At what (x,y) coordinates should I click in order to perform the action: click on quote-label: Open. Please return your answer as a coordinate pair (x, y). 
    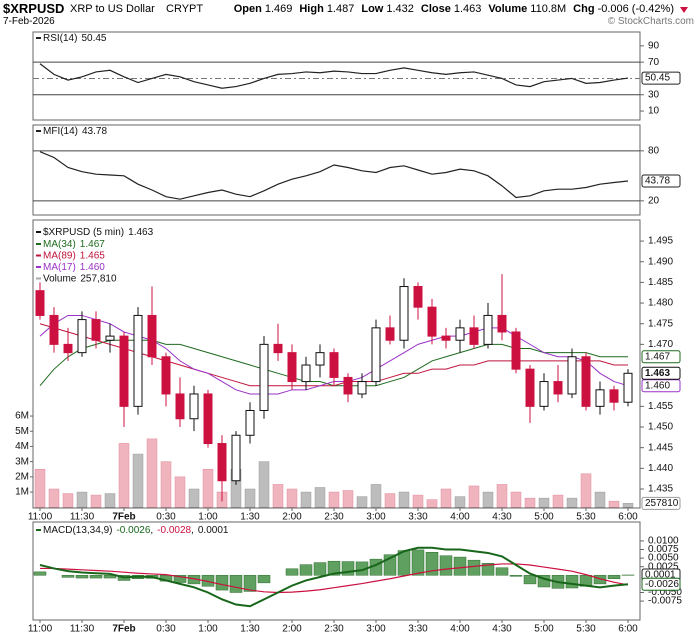
    Looking at the image, I should click on (247, 9).